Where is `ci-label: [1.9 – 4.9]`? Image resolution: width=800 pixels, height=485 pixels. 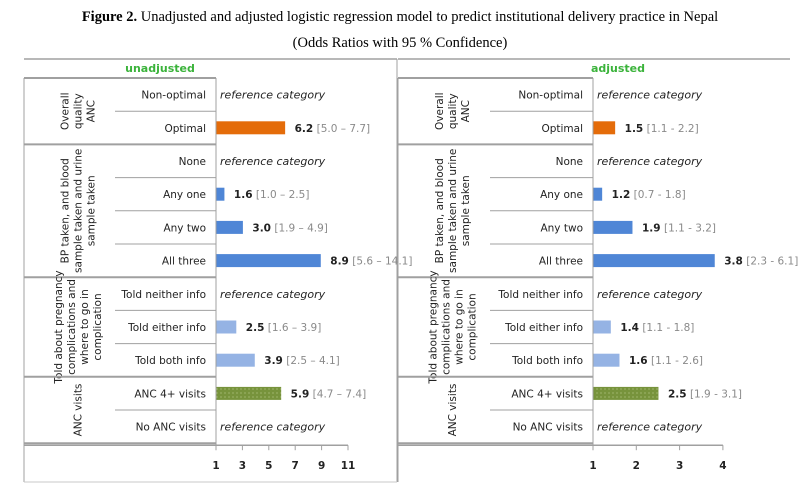 ci-label: [1.9 – 4.9] is located at coordinates (301, 228).